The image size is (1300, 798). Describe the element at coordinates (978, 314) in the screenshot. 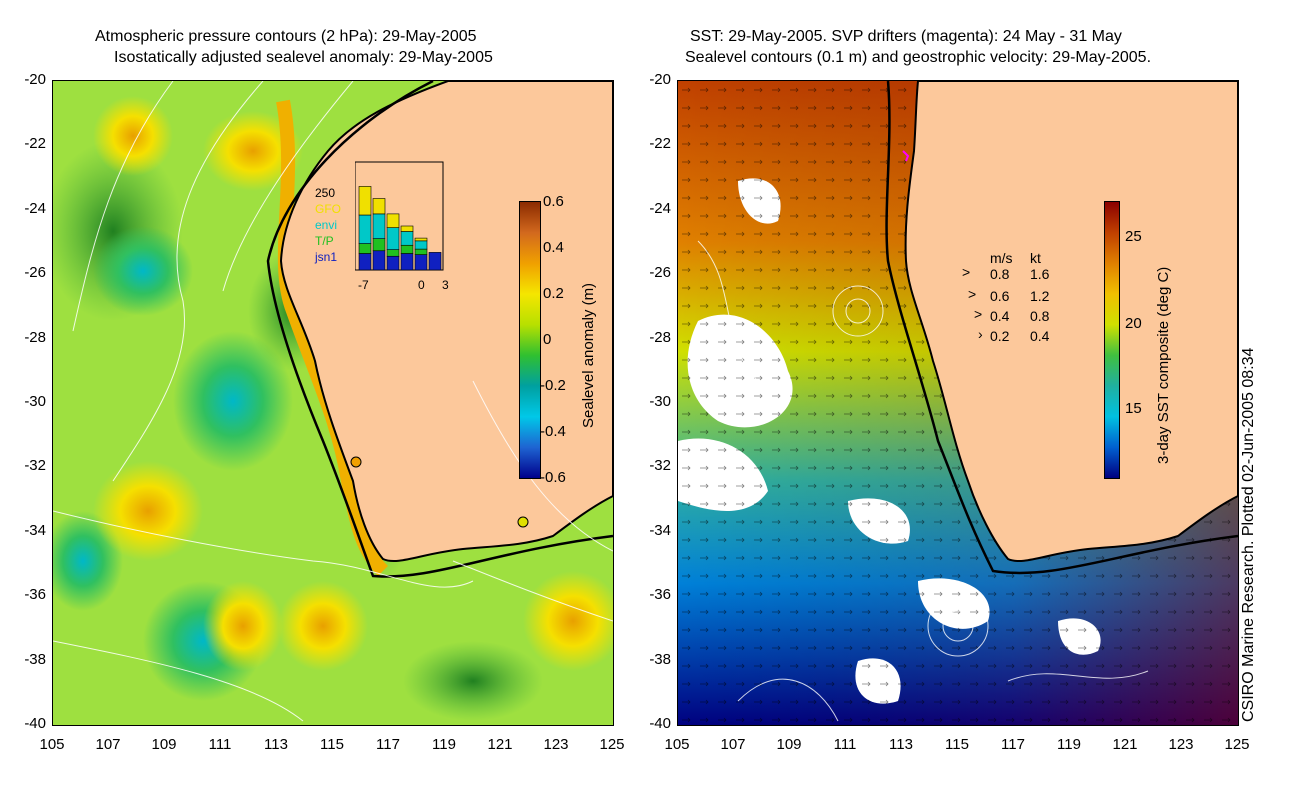

I see `velocity-key-arrow-0.4: >` at that location.